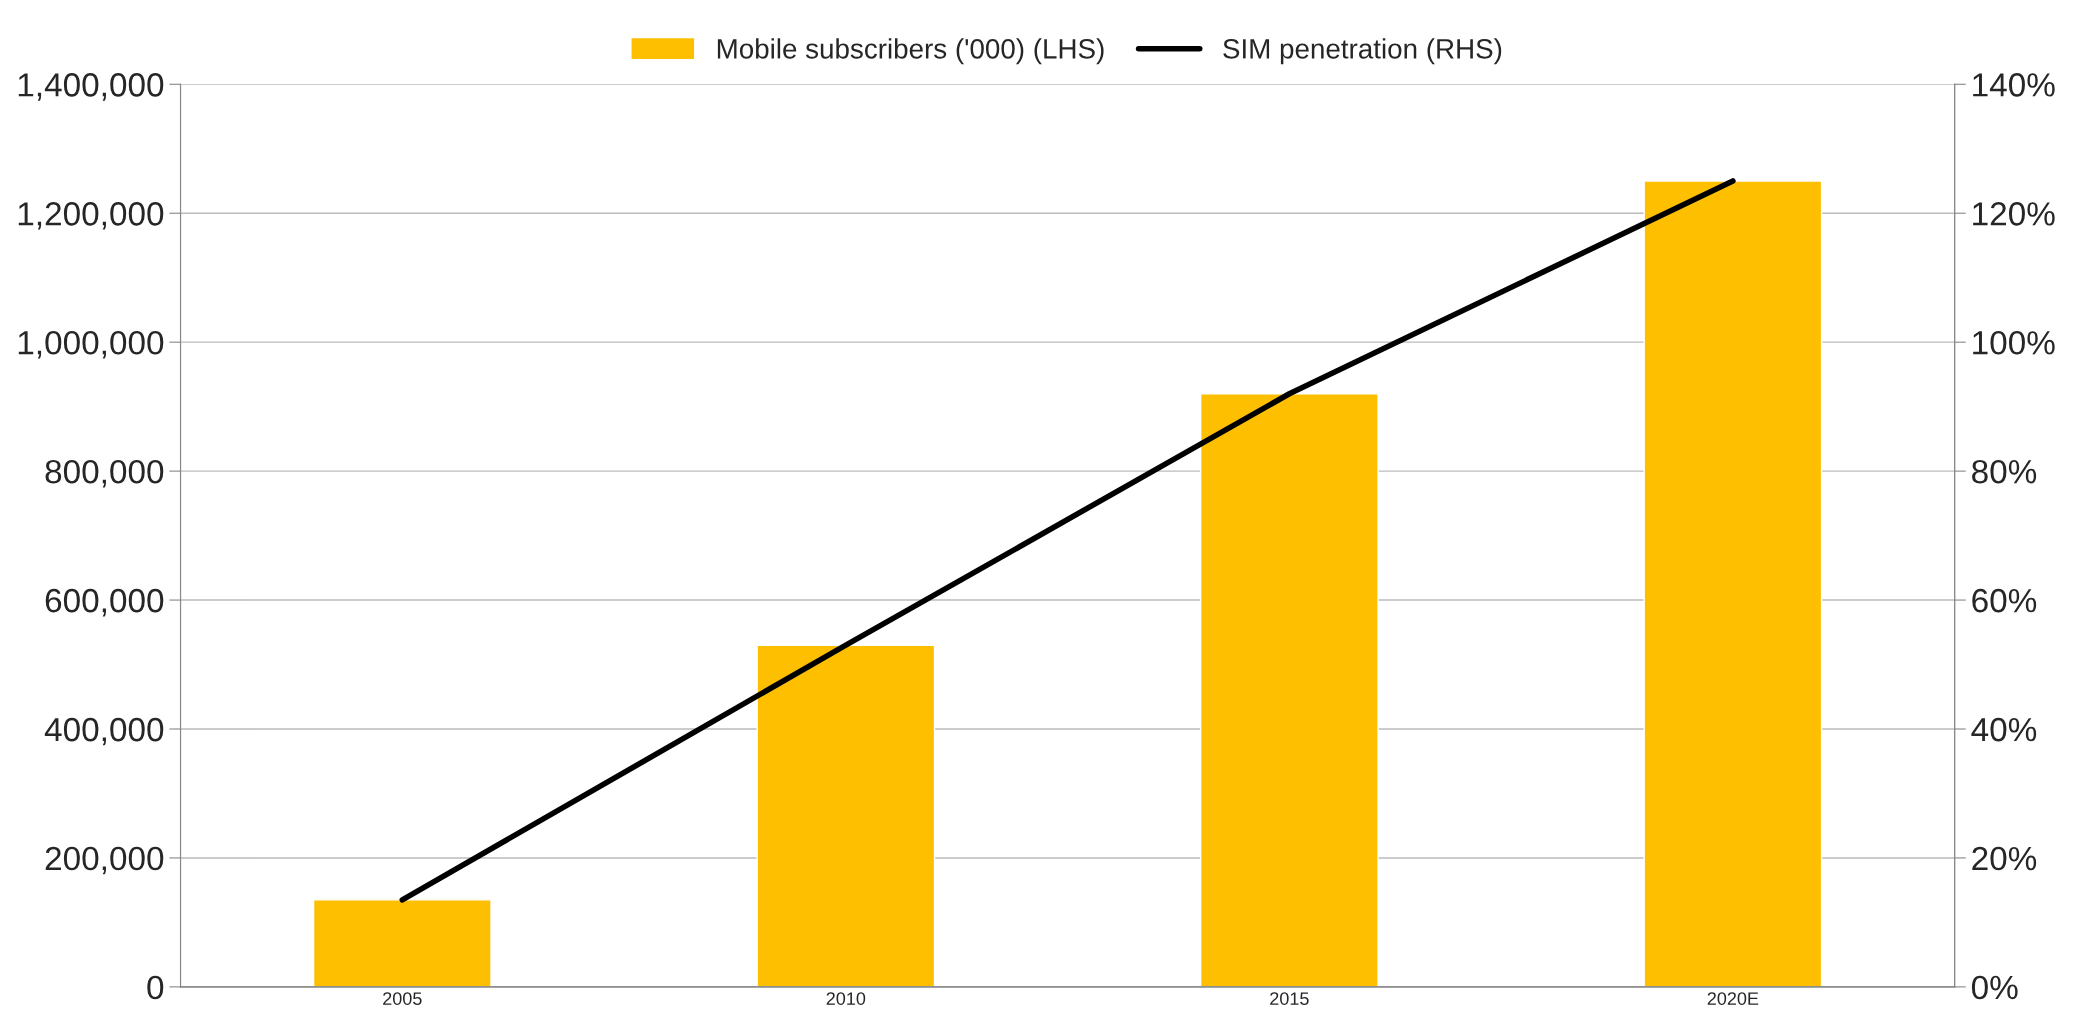  What do you see at coordinates (104, 473) in the screenshot?
I see `y-tick-label: 800,000` at bounding box center [104, 473].